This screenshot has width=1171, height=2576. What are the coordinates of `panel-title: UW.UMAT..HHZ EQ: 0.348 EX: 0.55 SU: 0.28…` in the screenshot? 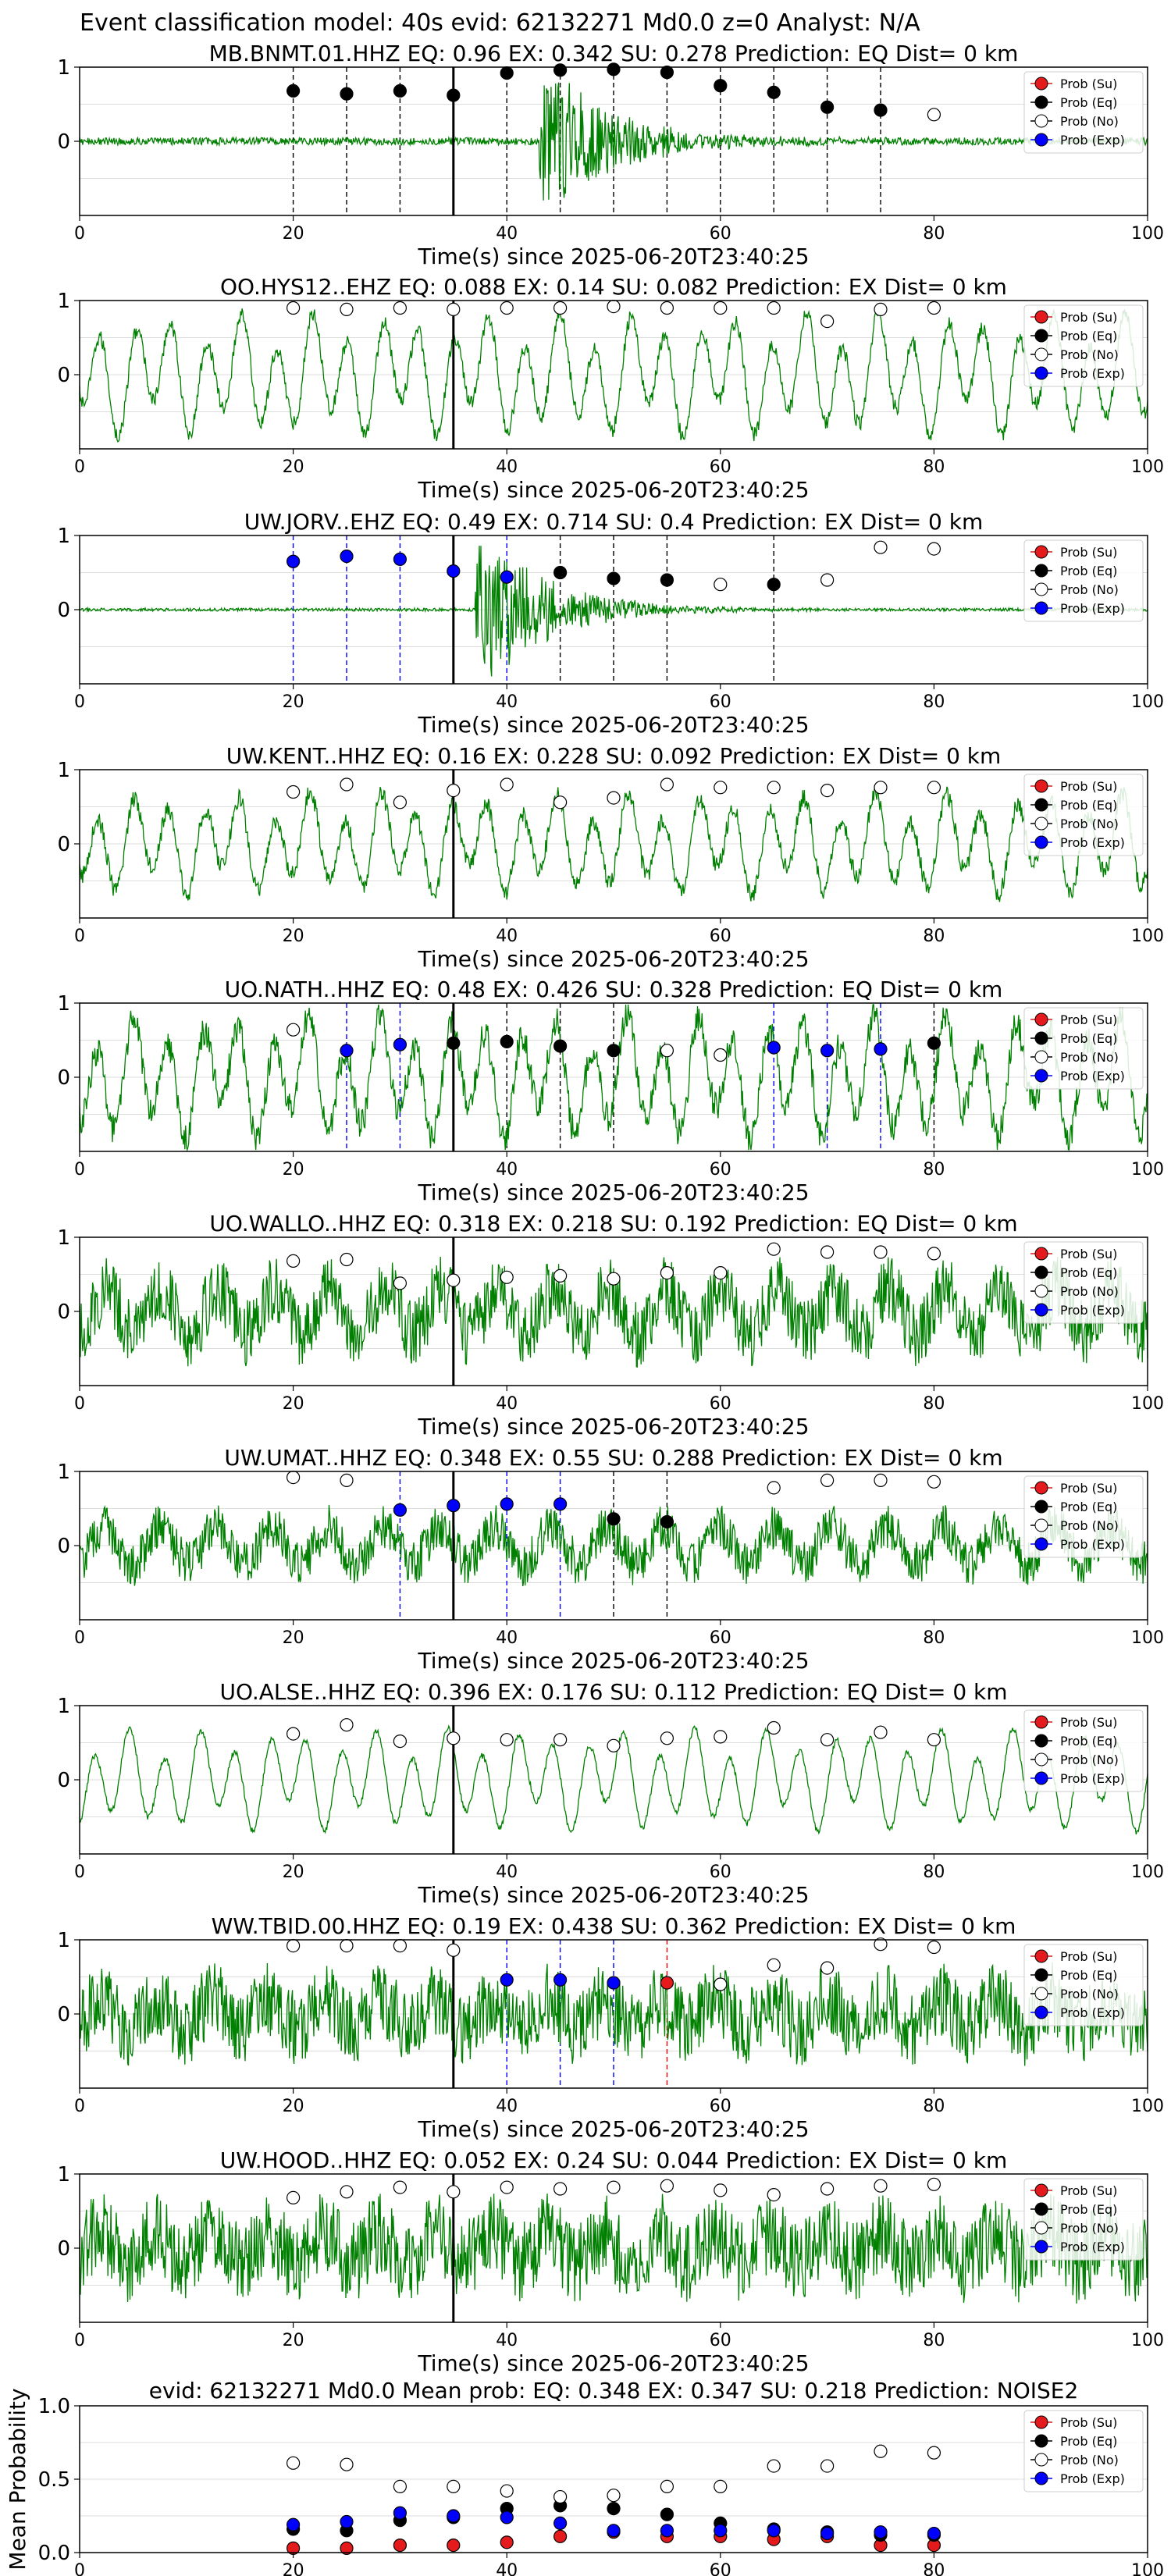 It's located at (613, 1458).